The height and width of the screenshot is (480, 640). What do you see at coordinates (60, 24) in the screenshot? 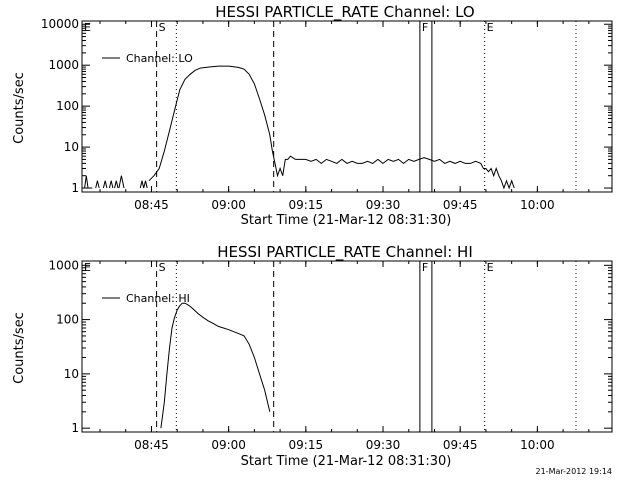
I see `y-tick-label: 10000` at bounding box center [60, 24].